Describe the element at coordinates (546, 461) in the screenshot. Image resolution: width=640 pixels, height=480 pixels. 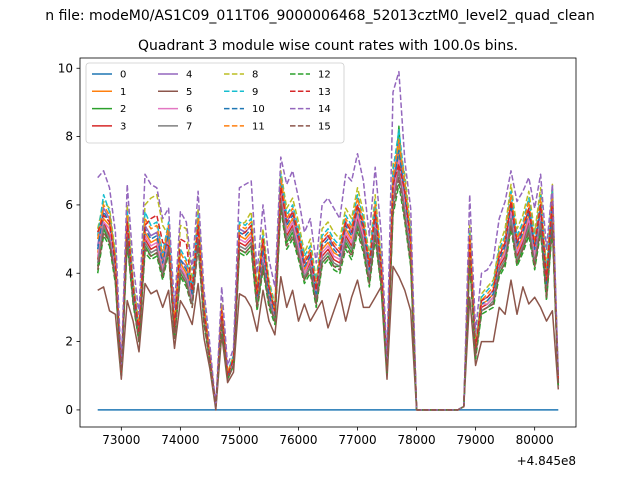
I see `x-offset-label: +4.845e8` at that location.